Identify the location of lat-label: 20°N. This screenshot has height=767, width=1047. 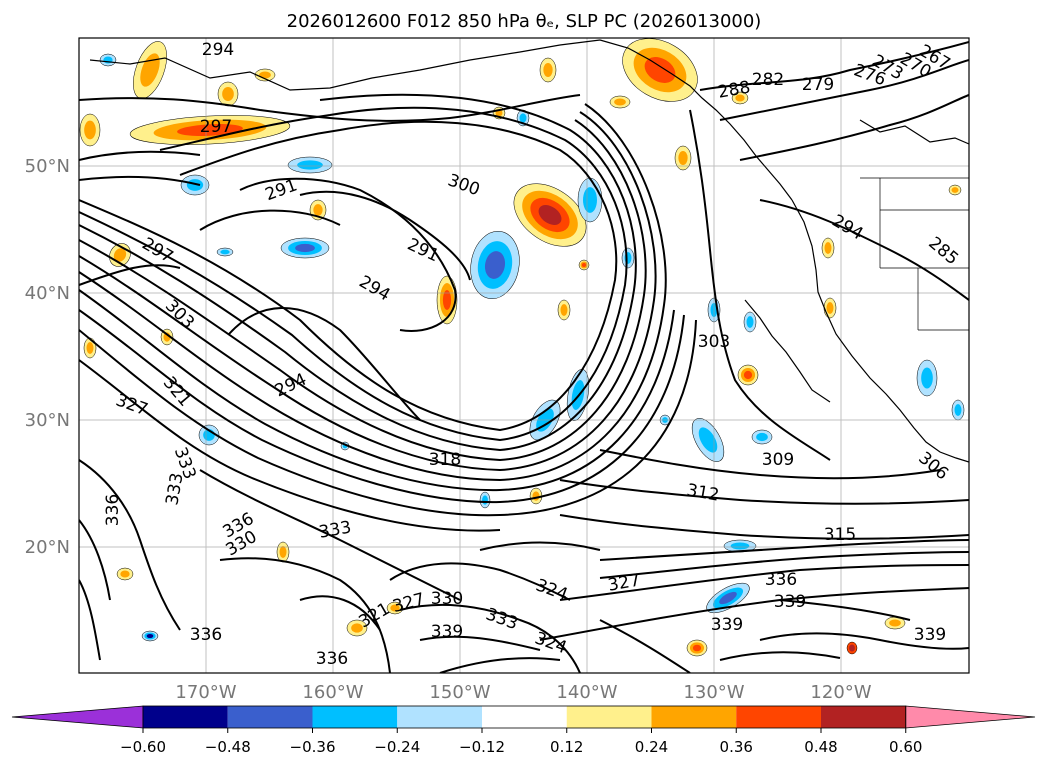
(47, 547).